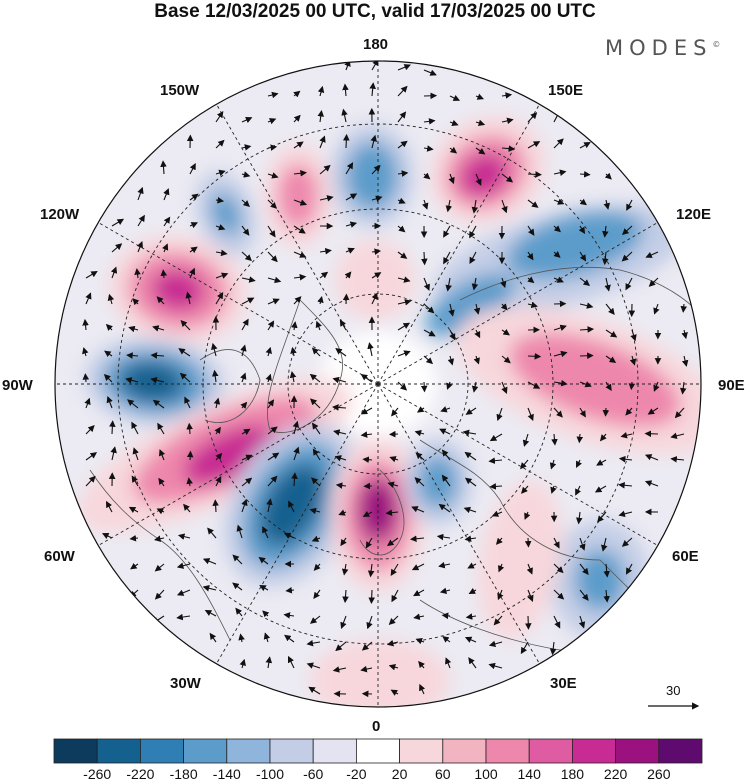 This screenshot has height=783, width=750. Describe the element at coordinates (470, 305) in the screenshot. I see `anomaly-blob` at that location.